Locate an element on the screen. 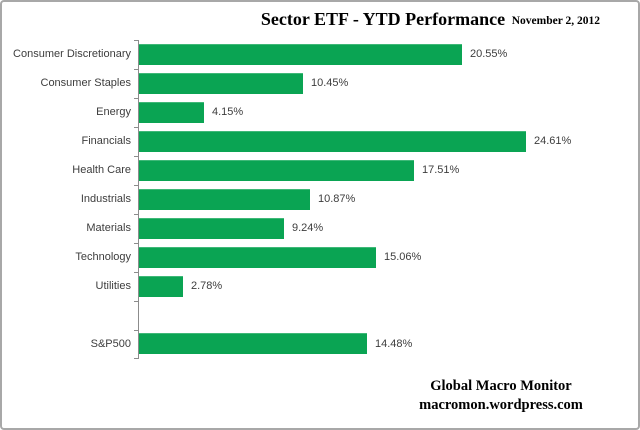  category-label: Industrials is located at coordinates (105, 199).